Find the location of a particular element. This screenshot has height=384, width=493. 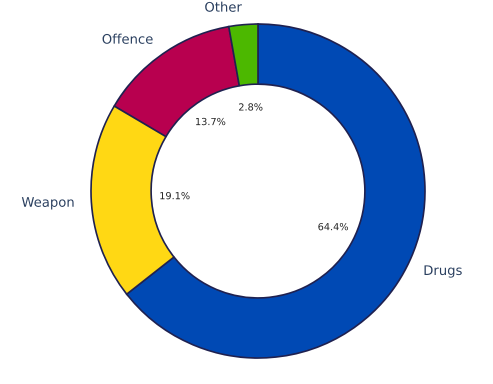

data-label: 13.7% is located at coordinates (211, 122).